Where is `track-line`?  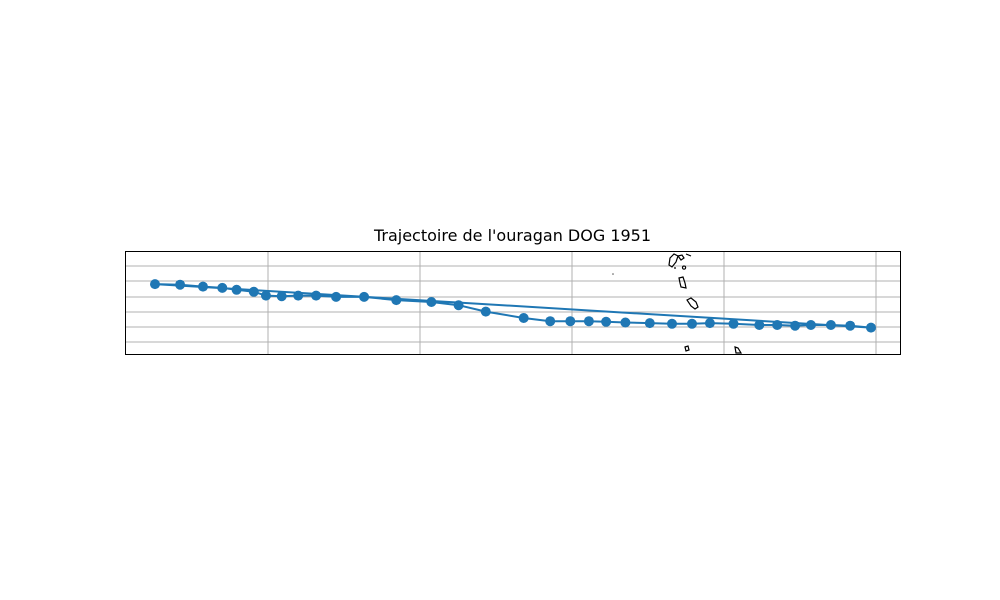
track-line is located at coordinates (513, 306).